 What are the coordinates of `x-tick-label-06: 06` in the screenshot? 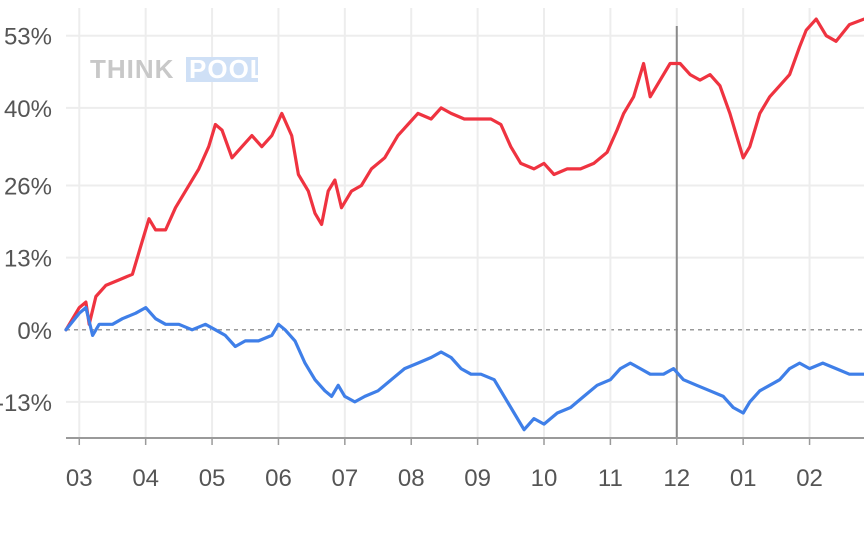 It's located at (278, 478).